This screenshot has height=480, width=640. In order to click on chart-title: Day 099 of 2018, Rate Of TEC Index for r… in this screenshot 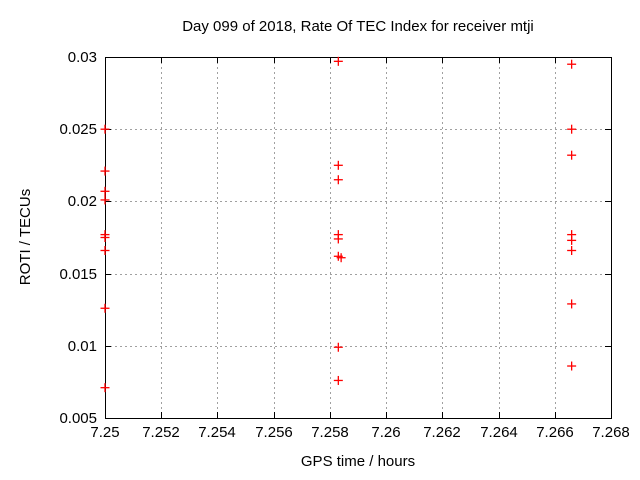, I will do `click(358, 26)`.